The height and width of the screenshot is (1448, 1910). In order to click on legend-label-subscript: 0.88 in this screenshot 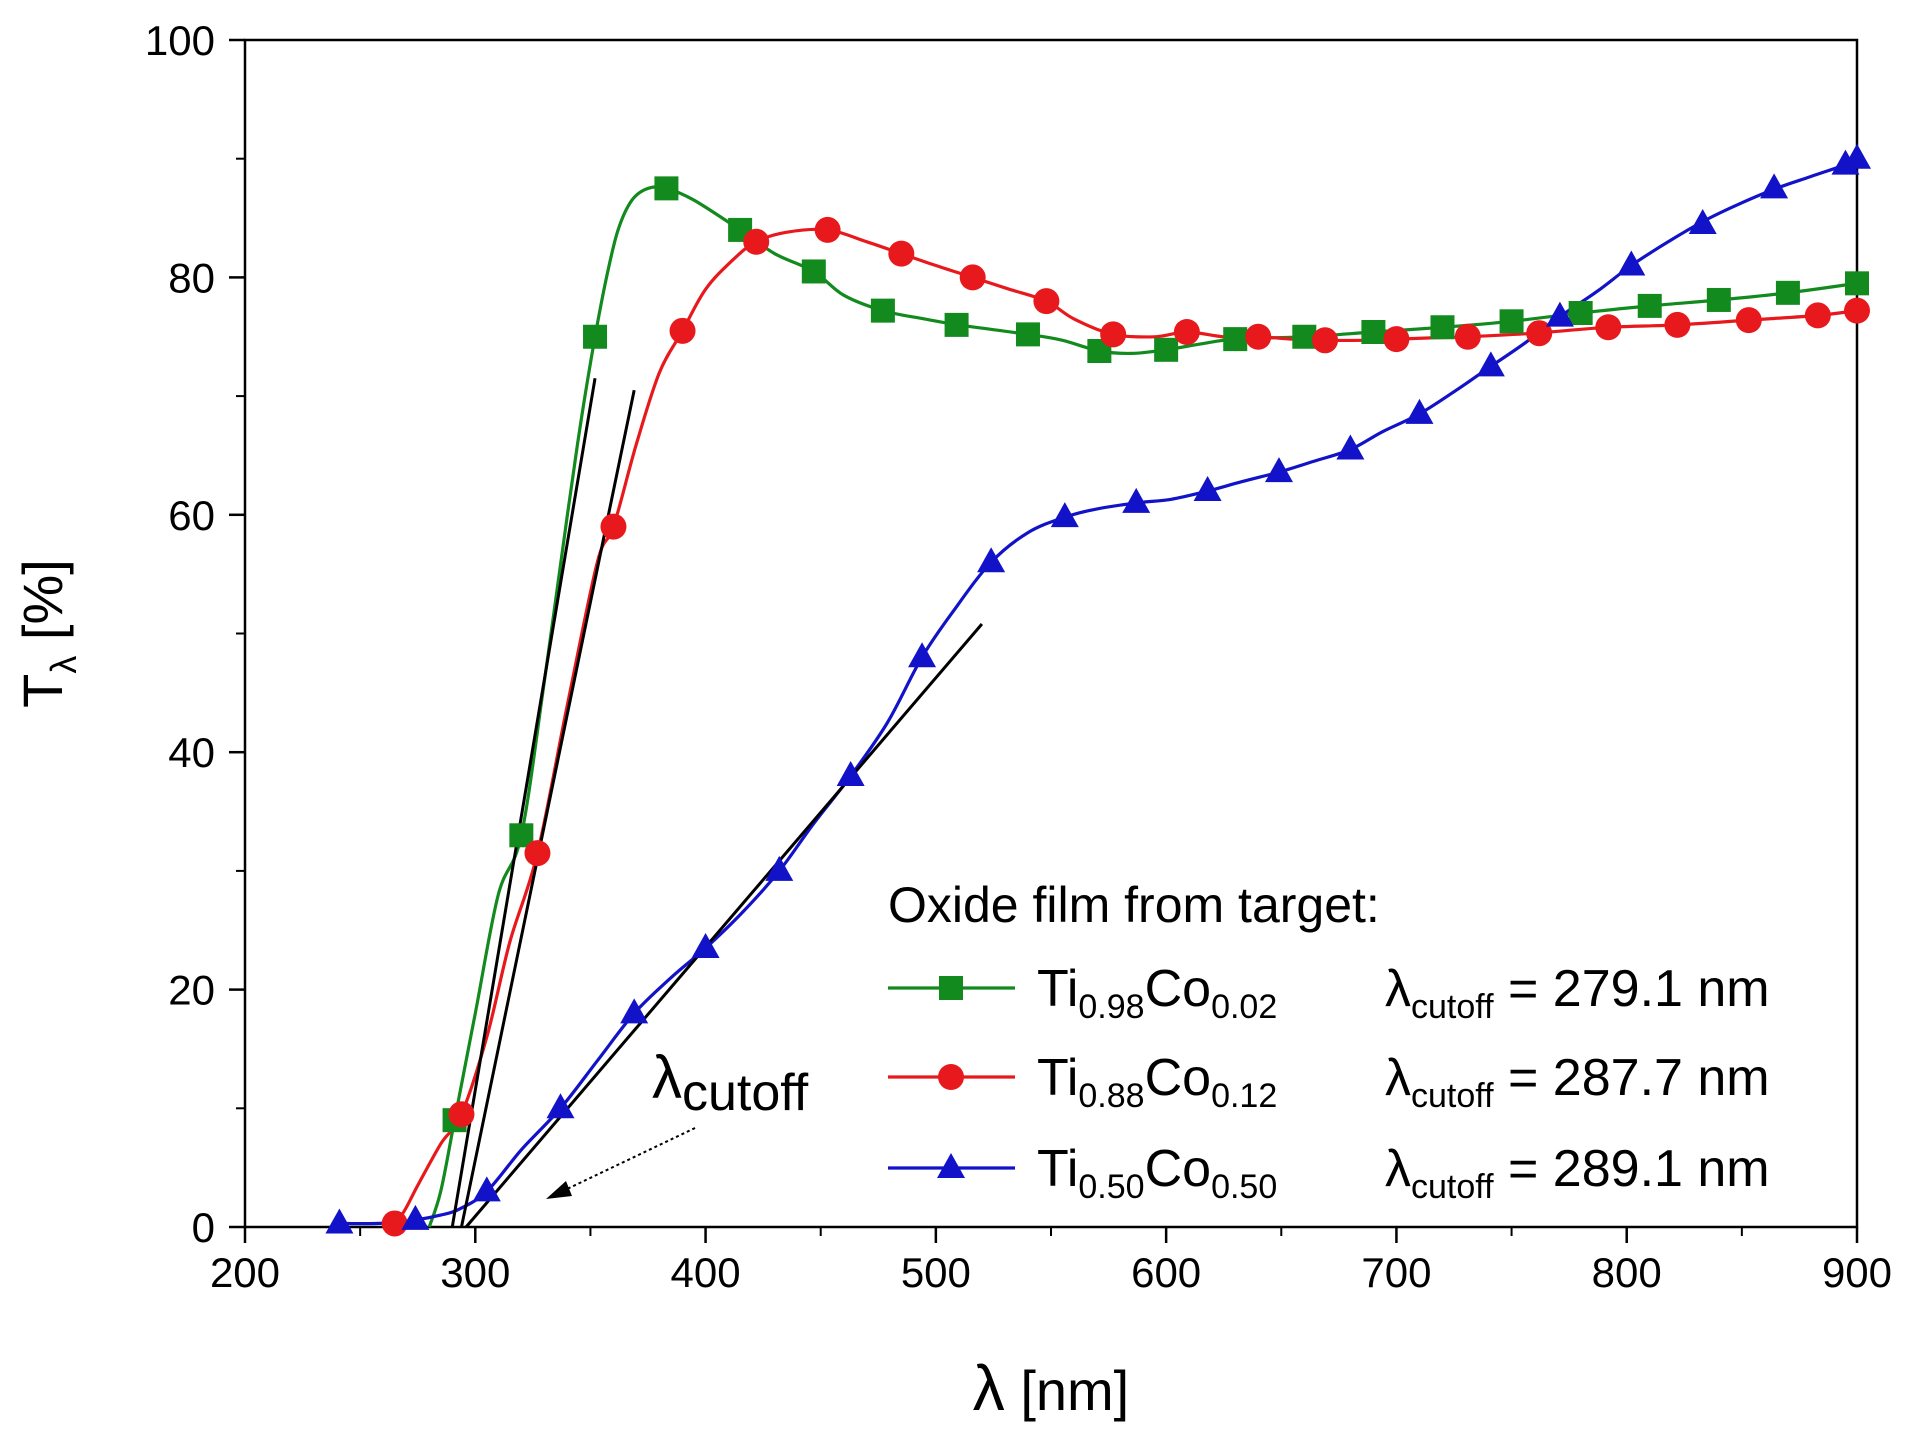, I will do `click(1111, 1096)`.